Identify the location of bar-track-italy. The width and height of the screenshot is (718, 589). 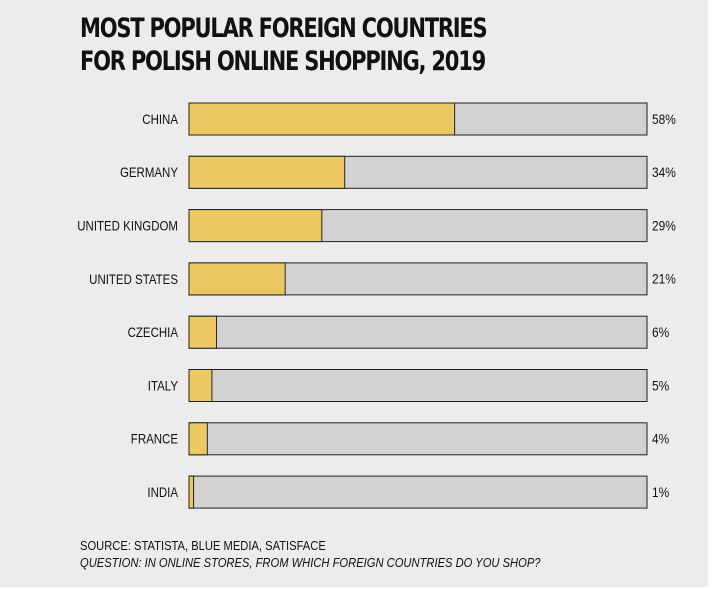
(418, 385).